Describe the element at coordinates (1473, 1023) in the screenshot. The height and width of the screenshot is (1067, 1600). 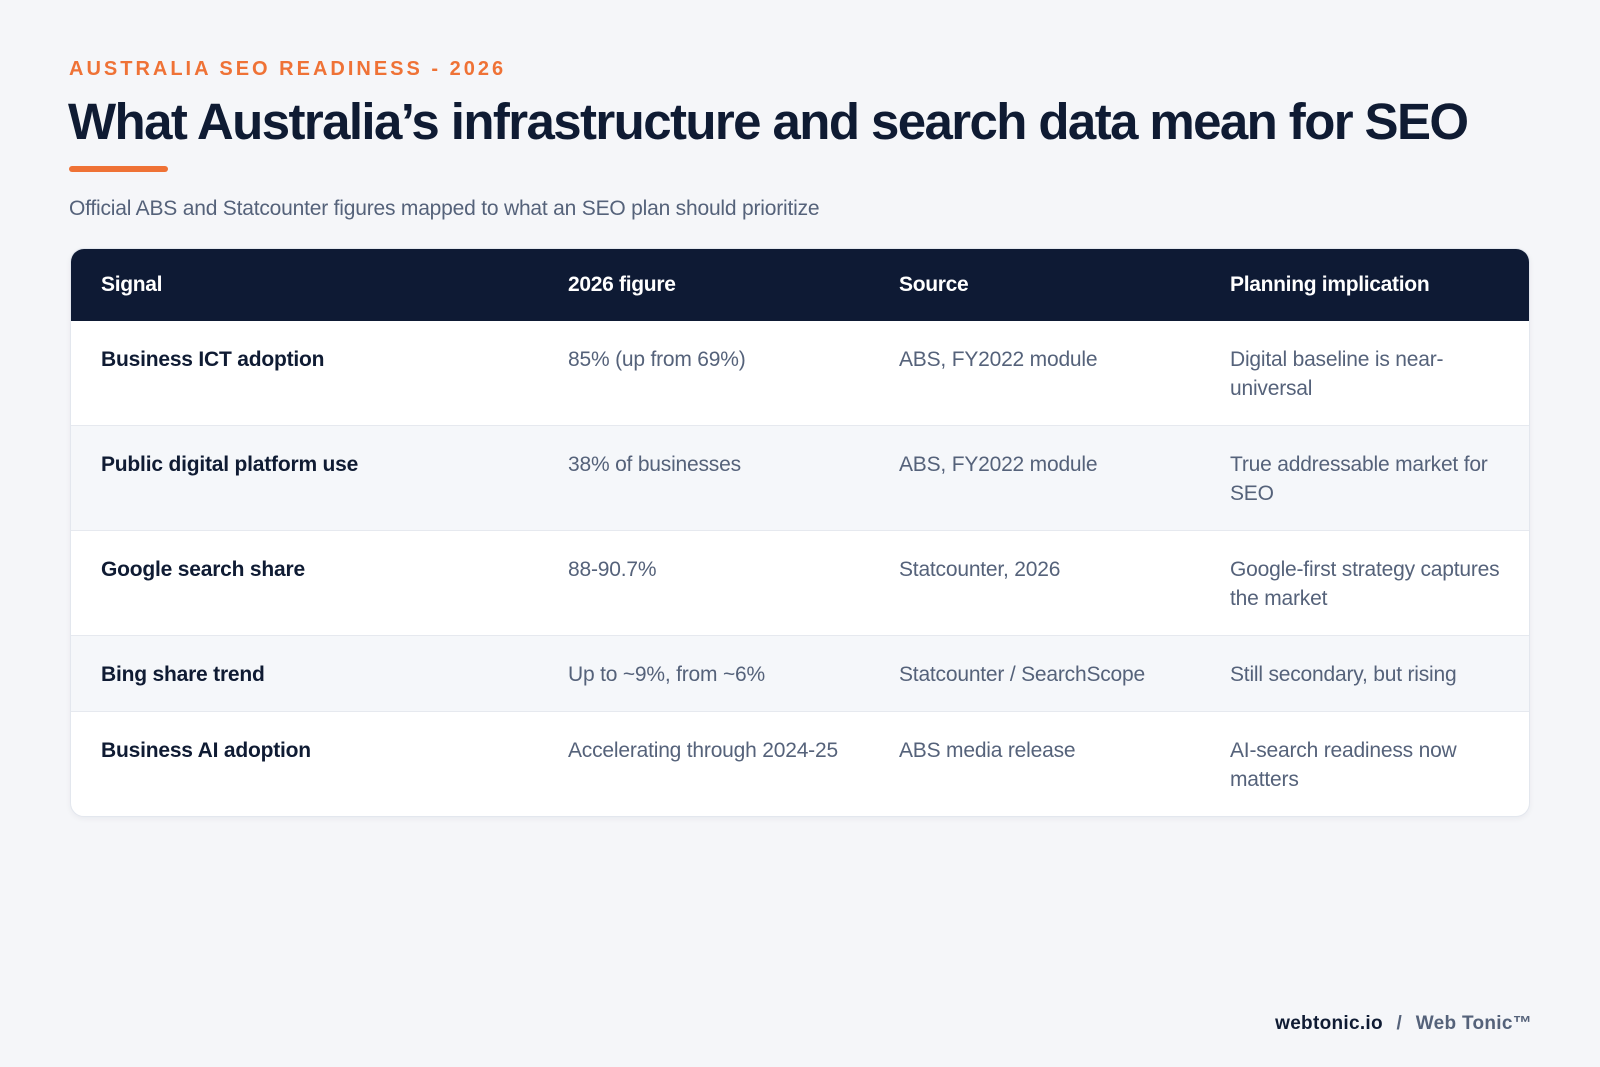
I see `footer-brand: Web Tonic™` at that location.